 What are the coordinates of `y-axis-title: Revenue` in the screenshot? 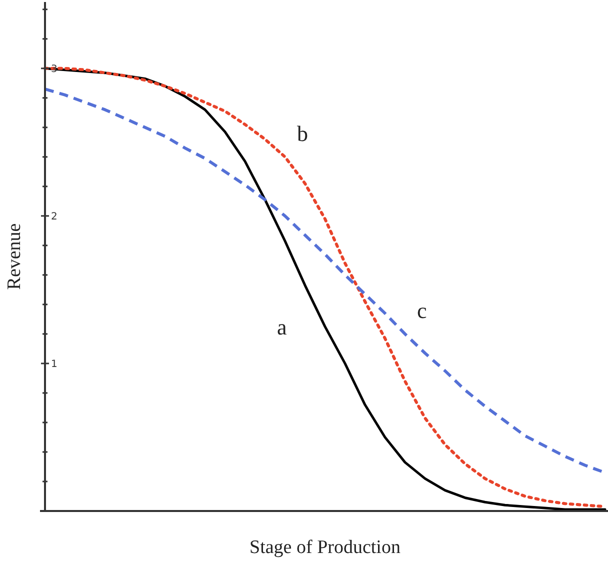 It's located at (14, 256).